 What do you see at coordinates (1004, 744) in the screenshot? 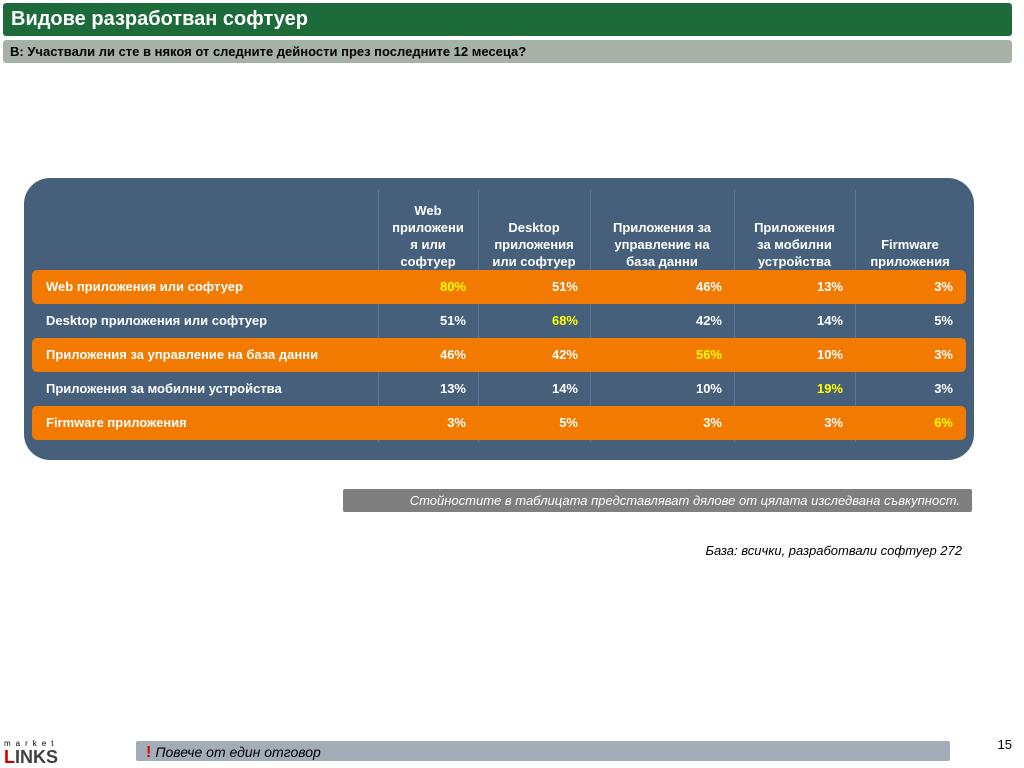
I see `page-number: 15` at bounding box center [1004, 744].